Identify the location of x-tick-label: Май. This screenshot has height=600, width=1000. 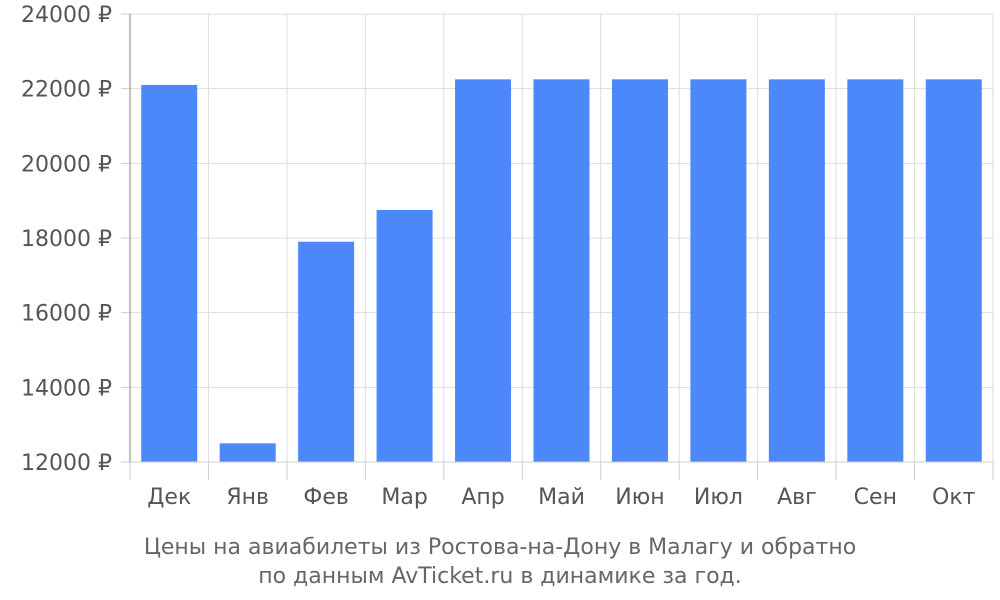
(561, 497).